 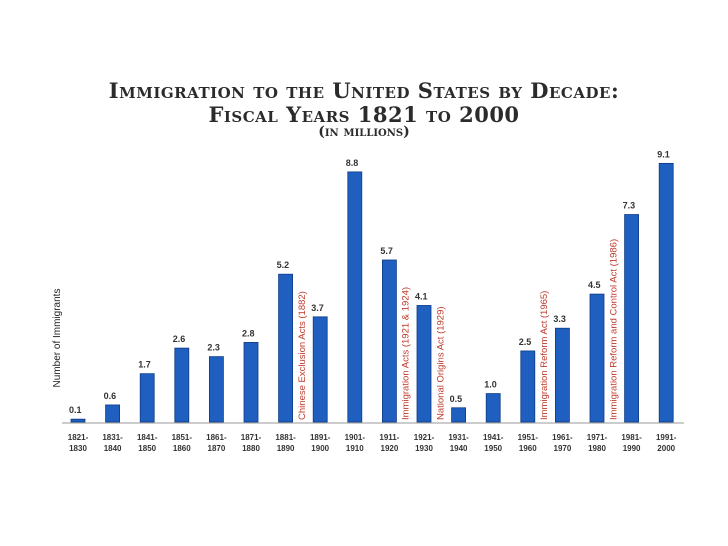 What do you see at coordinates (355, 448) in the screenshot?
I see `x-tick-label-8-1: 1910` at bounding box center [355, 448].